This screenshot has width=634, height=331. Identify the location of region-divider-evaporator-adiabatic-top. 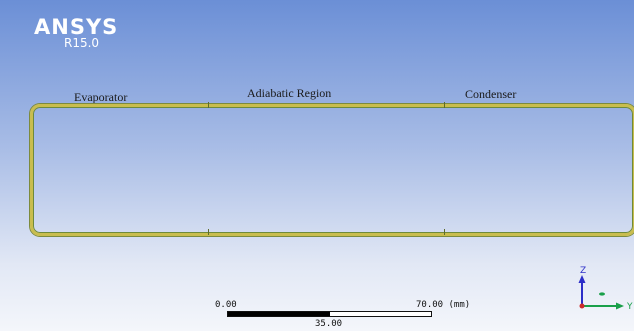
(208, 105).